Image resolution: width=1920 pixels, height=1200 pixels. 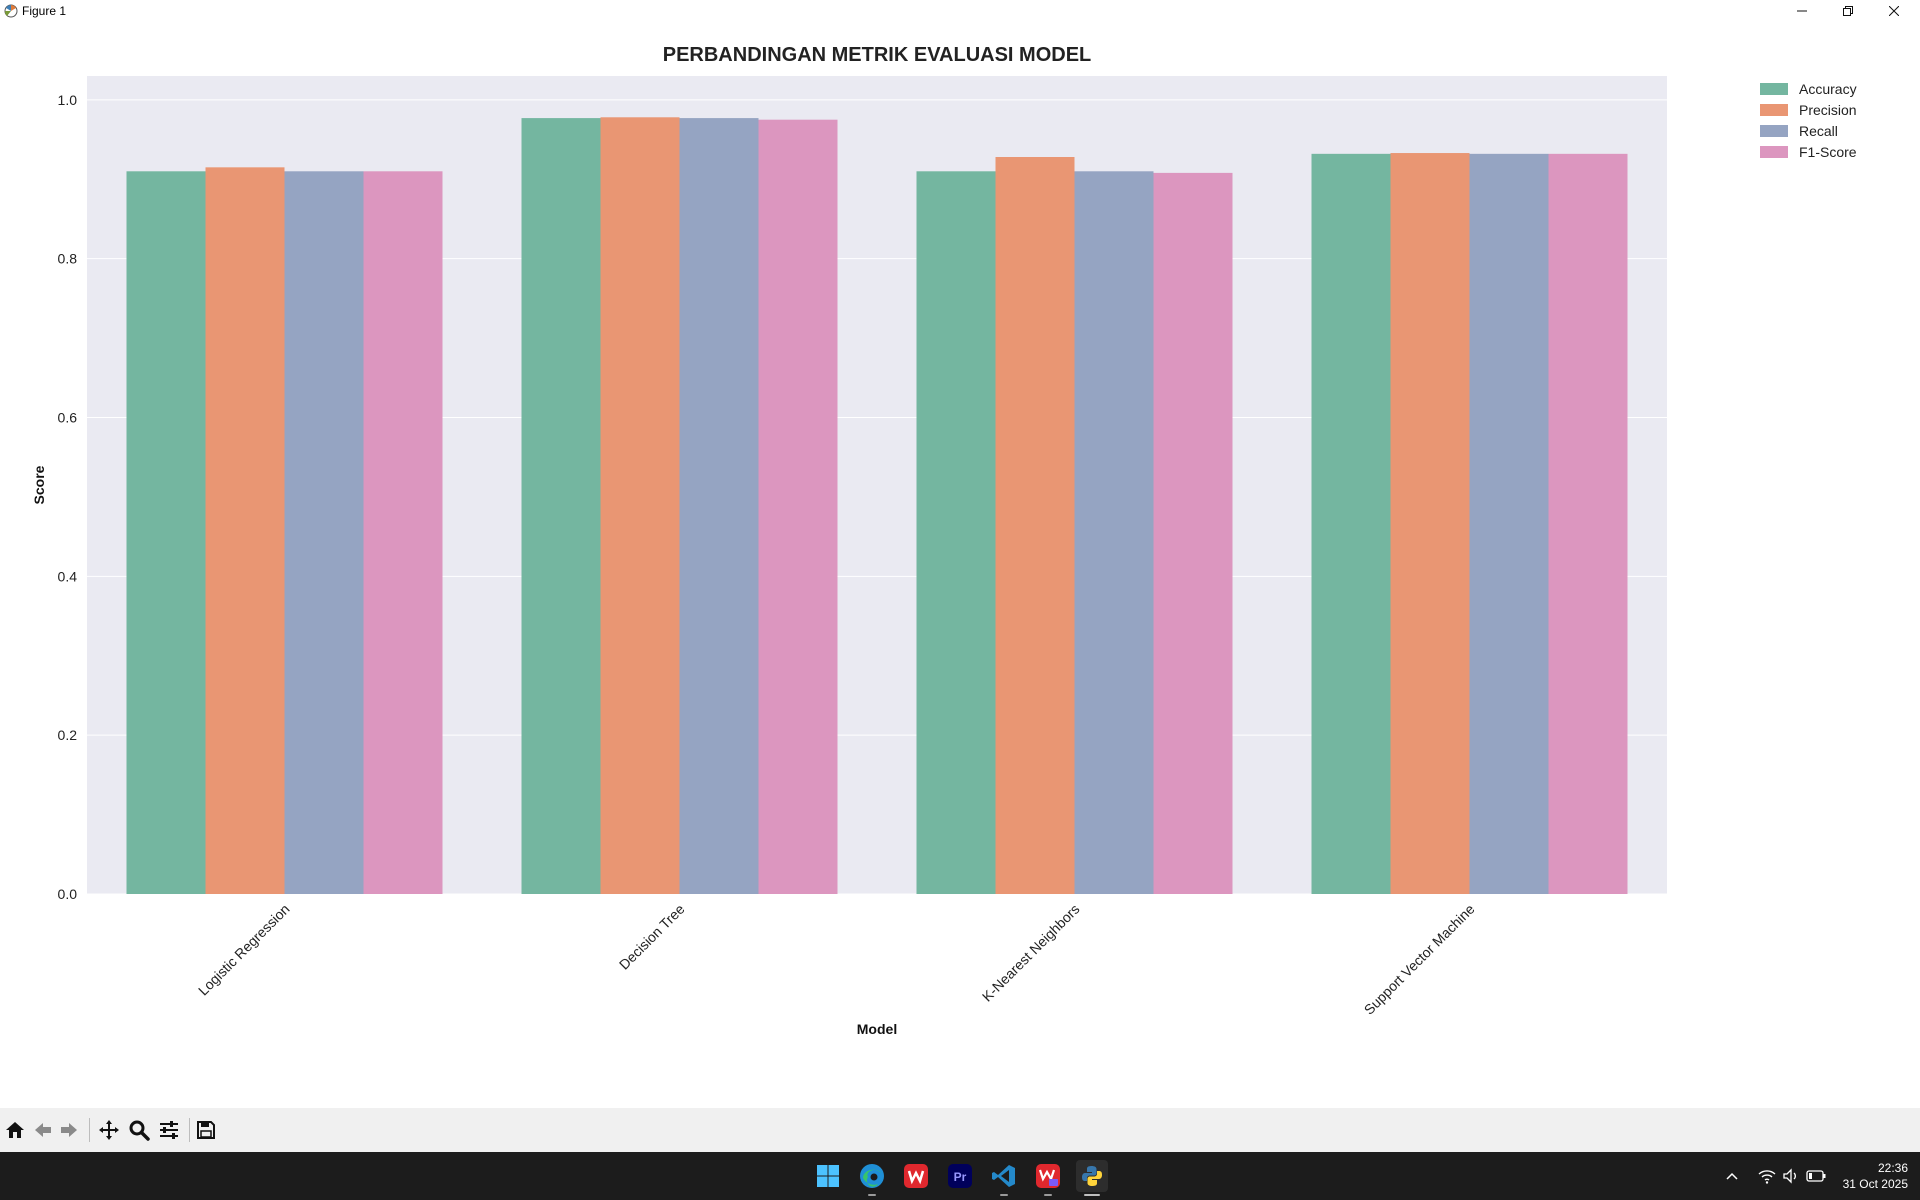 What do you see at coordinates (44, 11) in the screenshot?
I see `window-title: Figure 1` at bounding box center [44, 11].